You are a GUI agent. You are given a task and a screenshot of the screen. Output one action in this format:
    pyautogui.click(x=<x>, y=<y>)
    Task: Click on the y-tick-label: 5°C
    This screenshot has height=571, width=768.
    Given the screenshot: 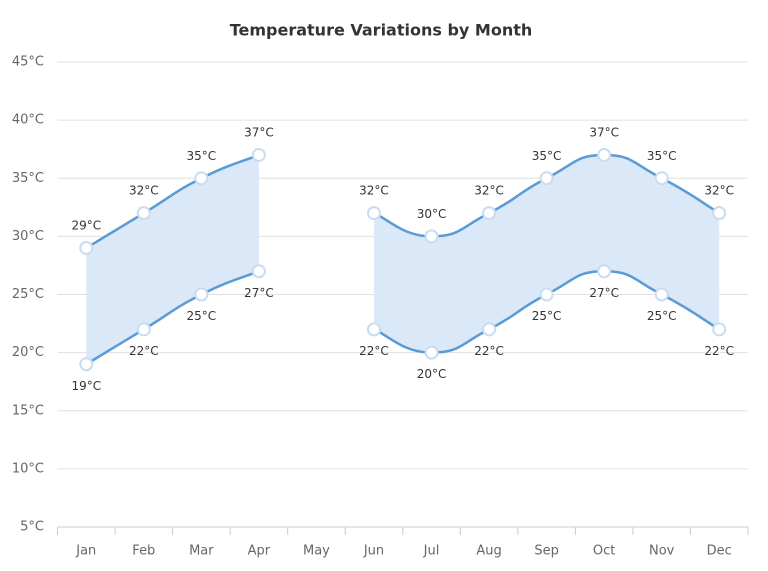 What is the action you would take?
    pyautogui.click(x=32, y=527)
    